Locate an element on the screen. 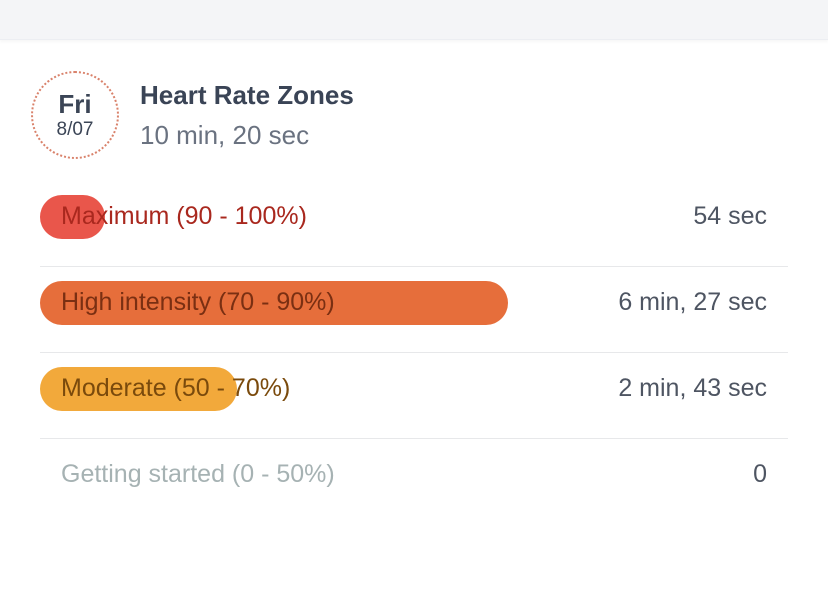 This screenshot has width=828, height=609. card-title: Heart Rate Zones is located at coordinates (247, 95).